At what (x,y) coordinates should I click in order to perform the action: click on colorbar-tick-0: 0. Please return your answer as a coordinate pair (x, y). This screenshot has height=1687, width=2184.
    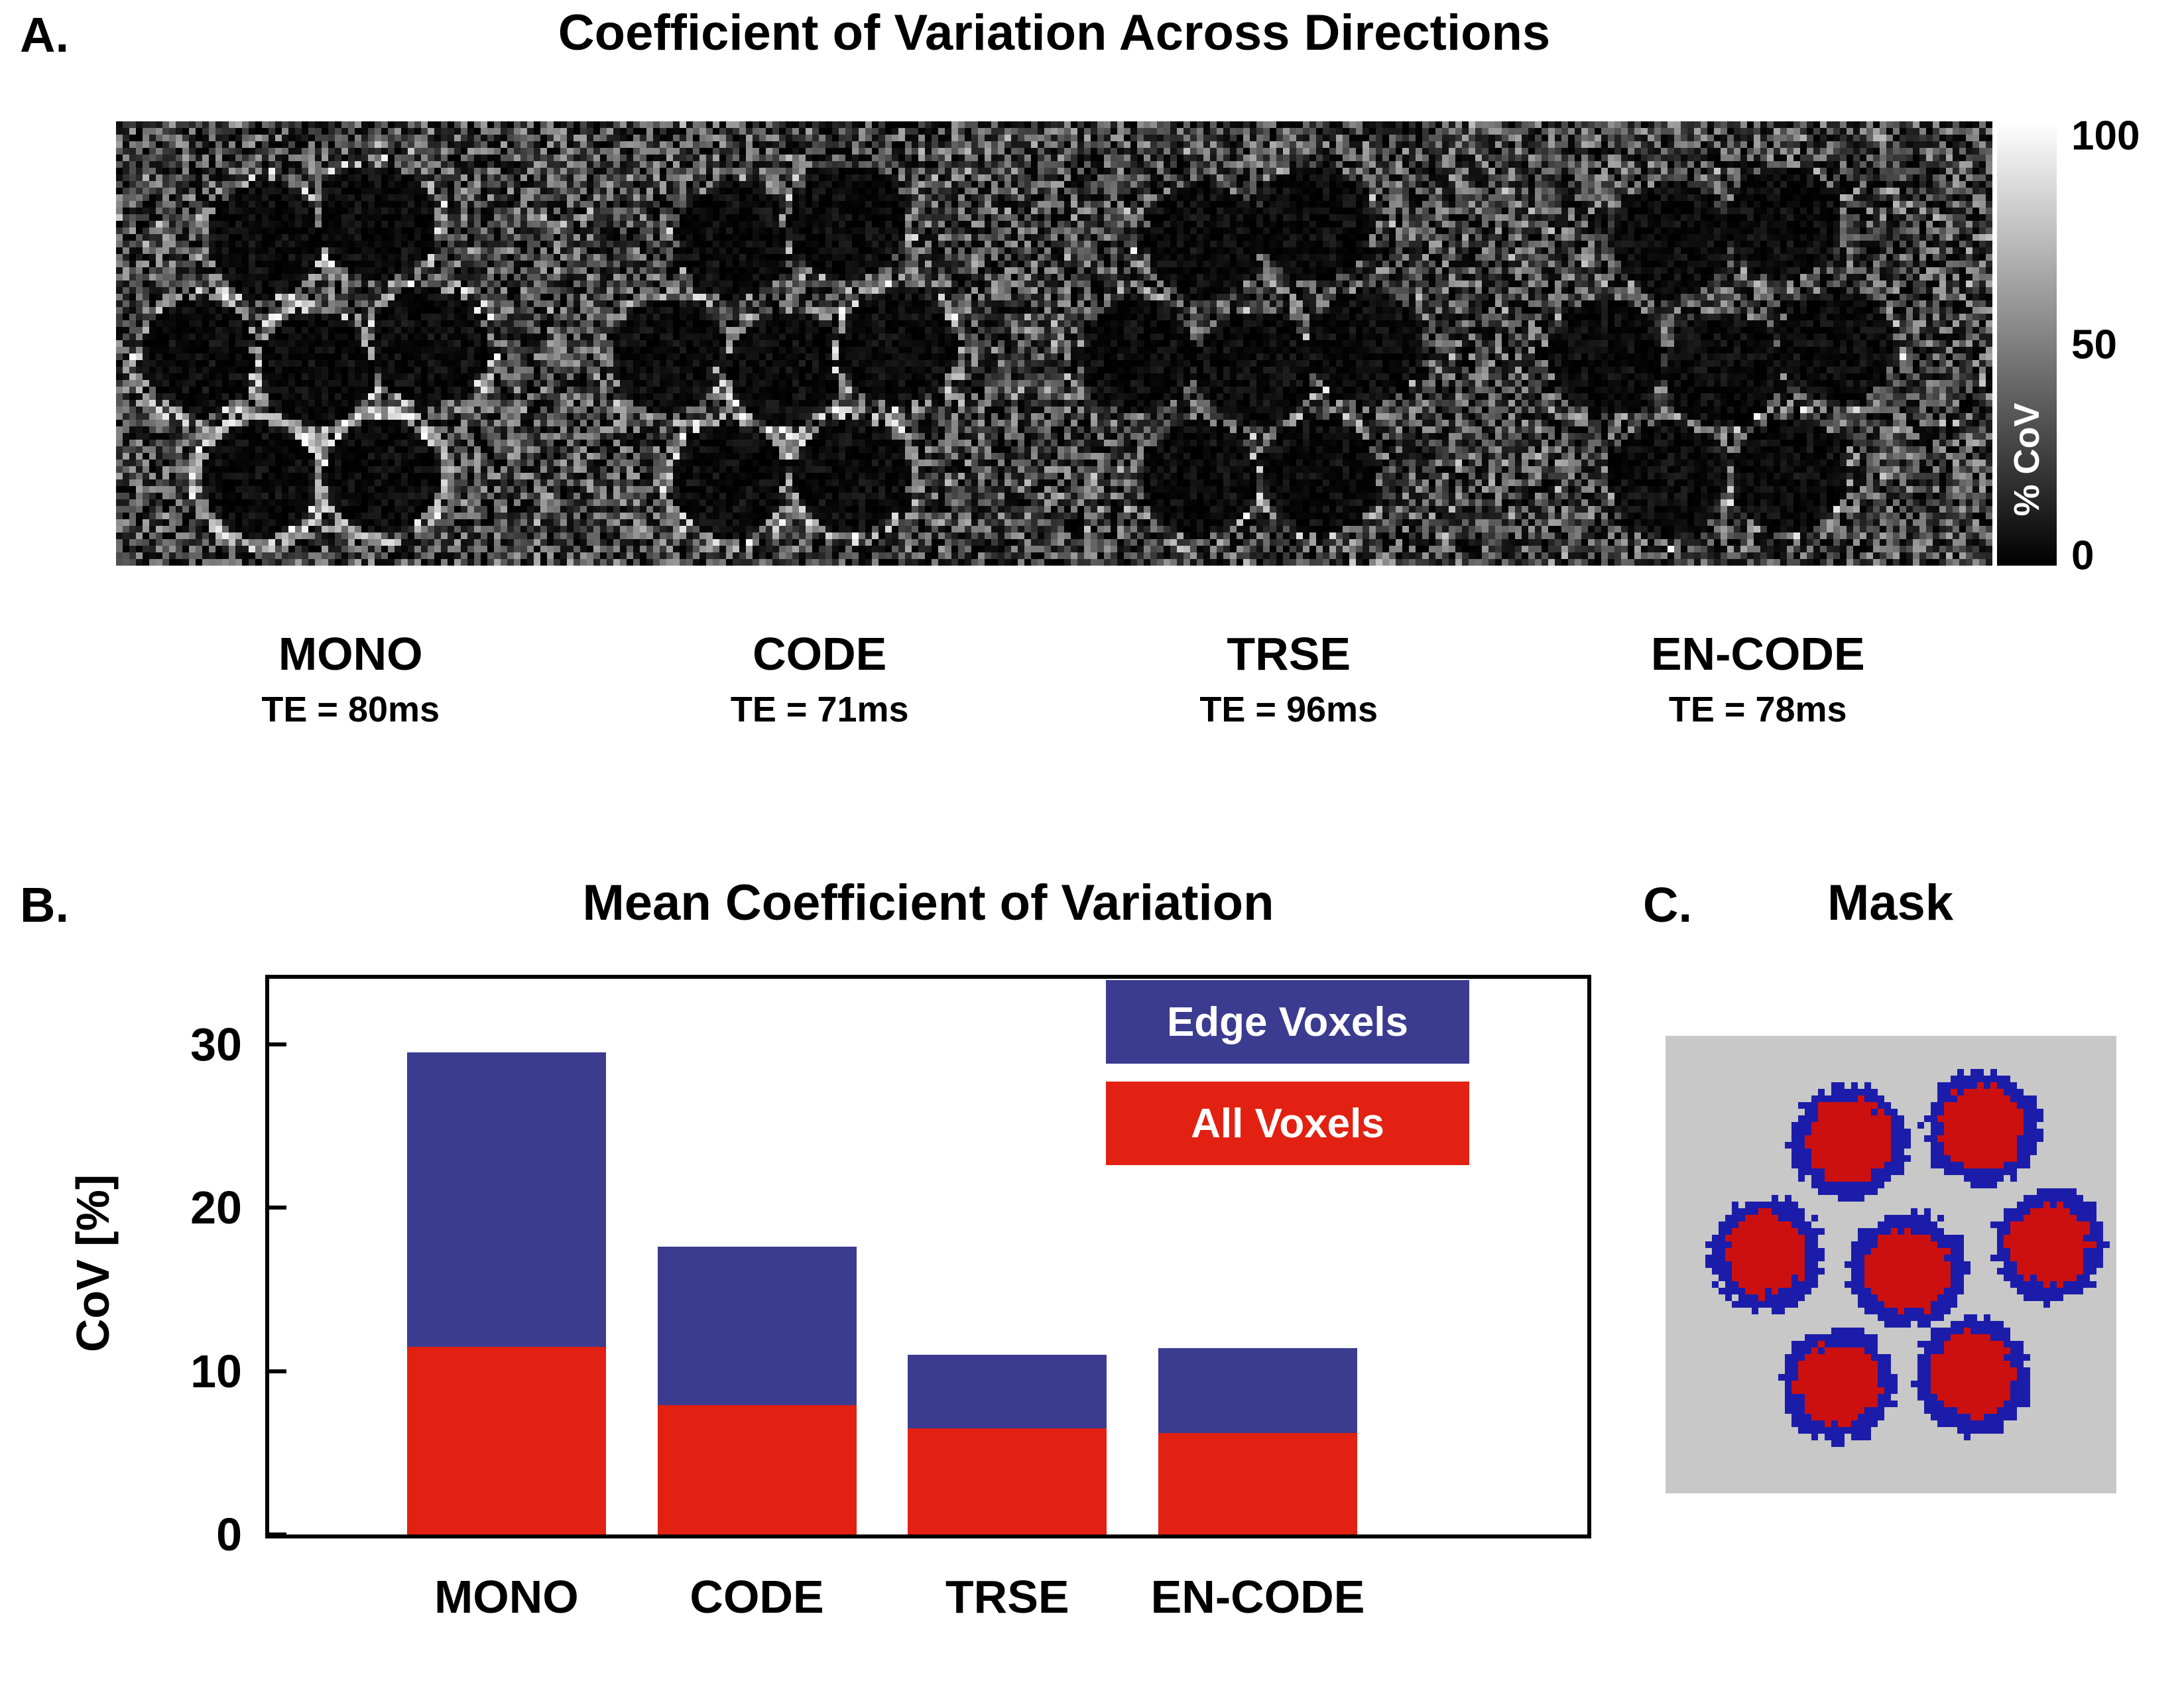
    Looking at the image, I should click on (2082, 555).